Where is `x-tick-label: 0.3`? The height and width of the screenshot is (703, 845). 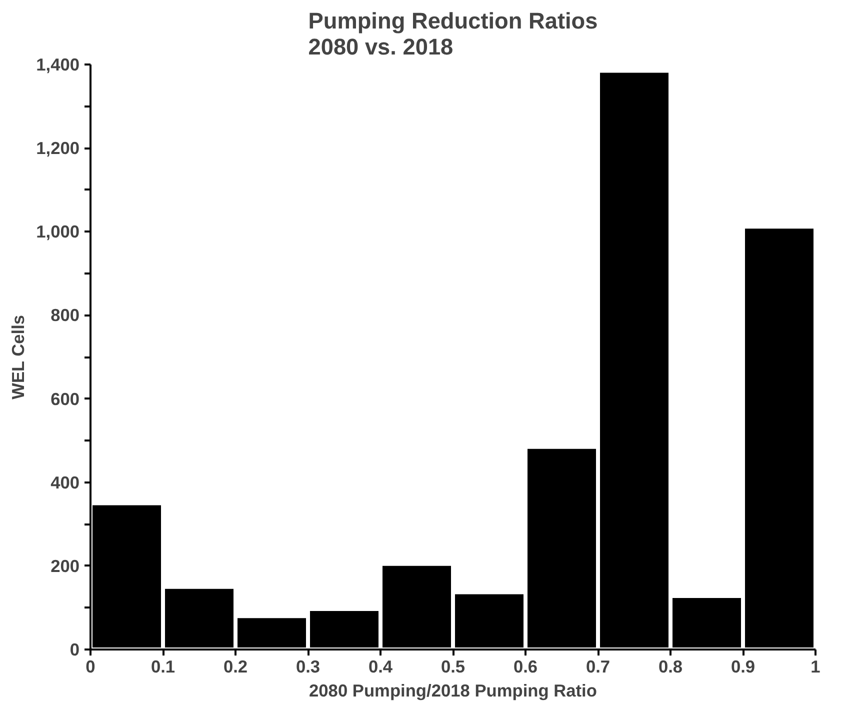
x-tick-label: 0.3 is located at coordinates (308, 666).